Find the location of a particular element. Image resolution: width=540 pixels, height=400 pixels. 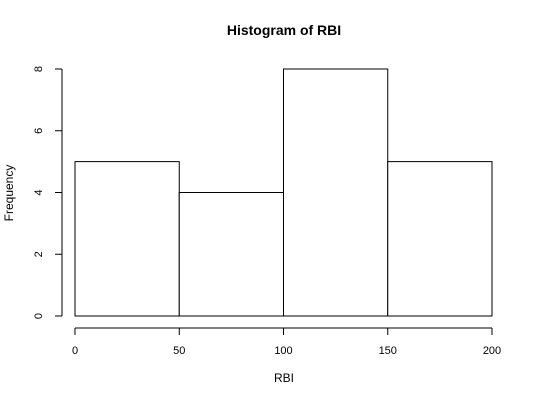

y-tick-label-4: 8 is located at coordinates (39, 69).